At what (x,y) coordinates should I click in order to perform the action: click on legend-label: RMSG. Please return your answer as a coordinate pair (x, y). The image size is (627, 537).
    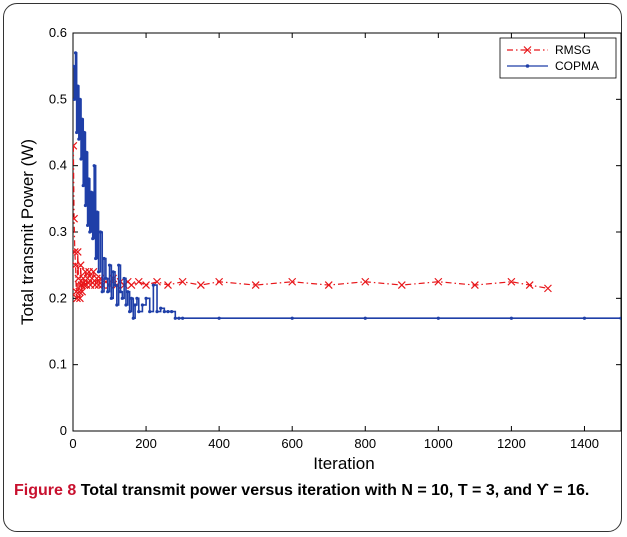
    Looking at the image, I should click on (573, 50).